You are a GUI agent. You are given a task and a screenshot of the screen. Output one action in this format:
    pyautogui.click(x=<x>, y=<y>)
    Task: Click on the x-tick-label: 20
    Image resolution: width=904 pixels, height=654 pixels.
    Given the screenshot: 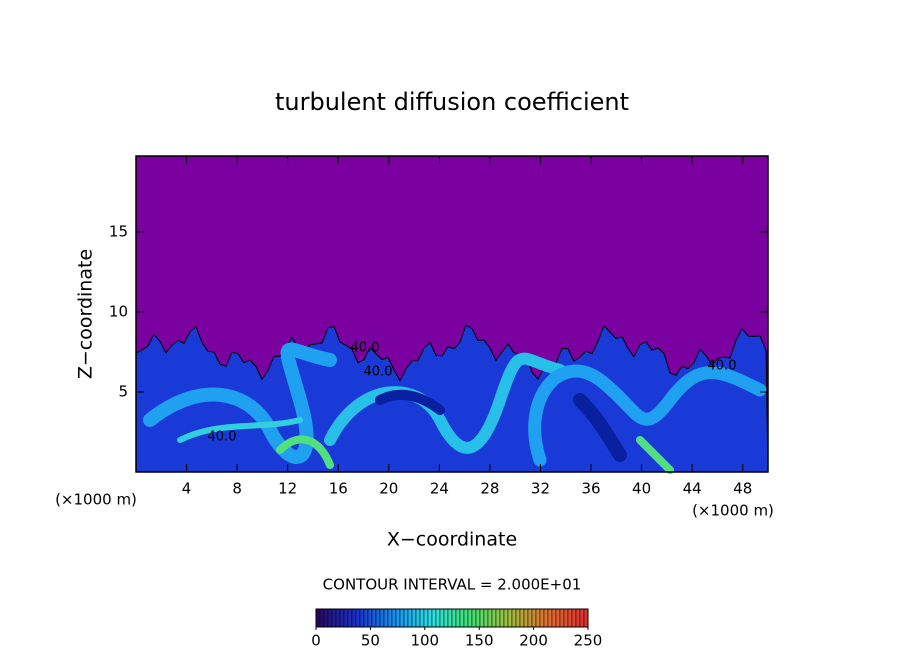 What is the action you would take?
    pyautogui.click(x=388, y=489)
    